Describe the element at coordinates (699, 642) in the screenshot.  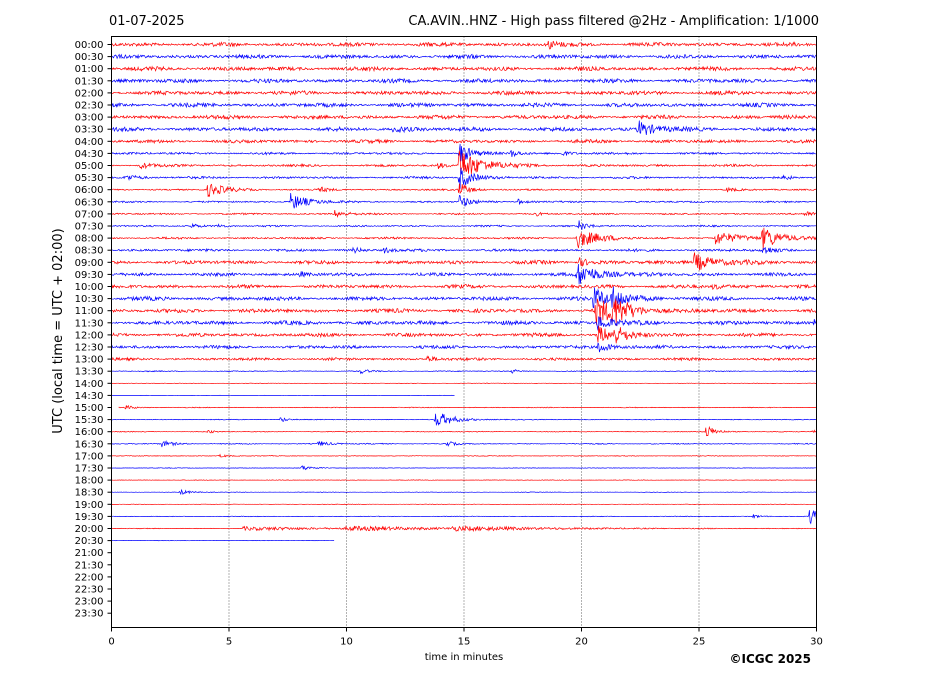
I see `x-tick-label: 25` at that location.